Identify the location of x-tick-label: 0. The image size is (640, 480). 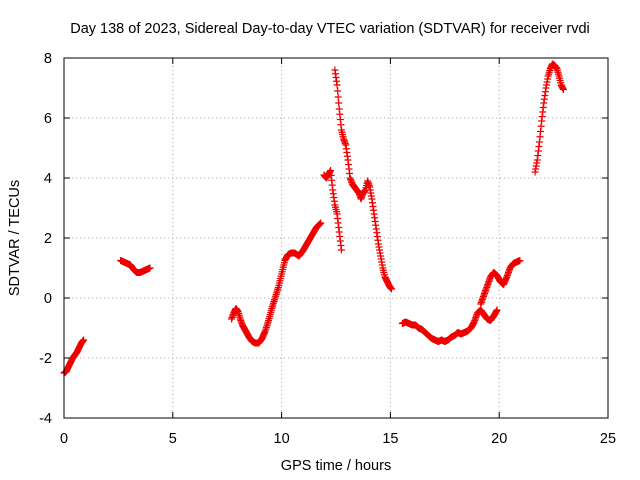
(64, 439).